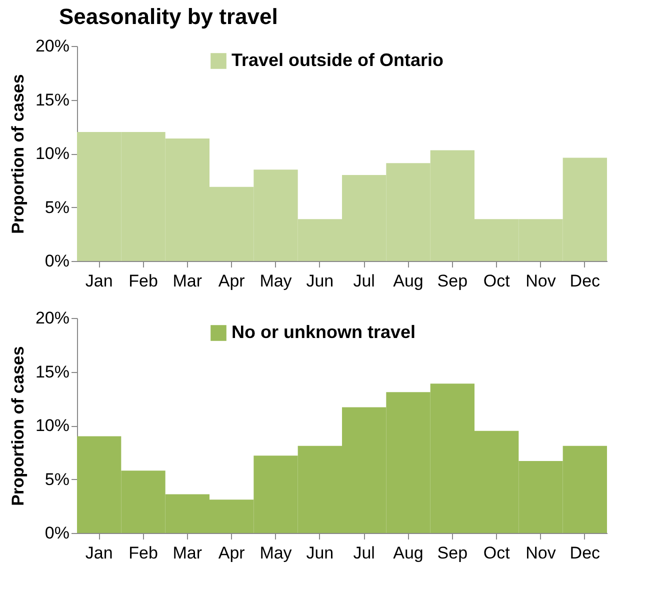  What do you see at coordinates (338, 60) in the screenshot?
I see `legend-label: Travel outside of Ontario` at bounding box center [338, 60].